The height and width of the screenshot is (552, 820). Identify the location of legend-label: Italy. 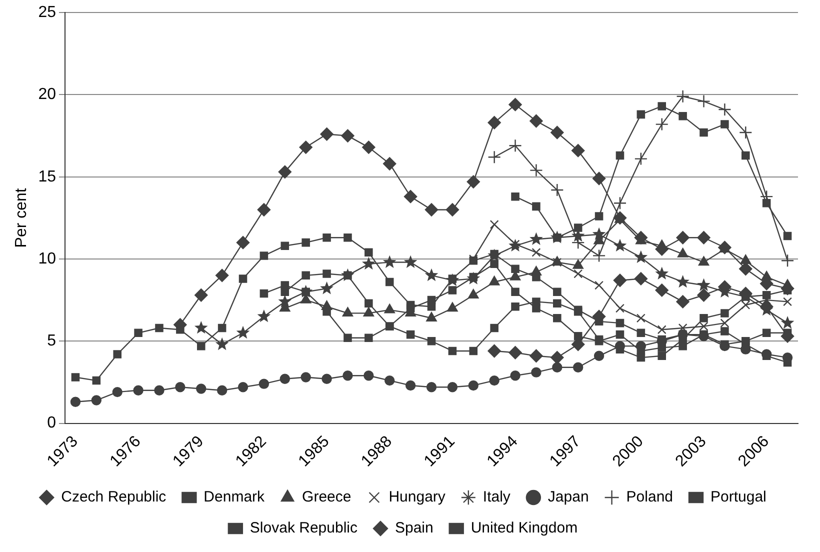
(496, 497).